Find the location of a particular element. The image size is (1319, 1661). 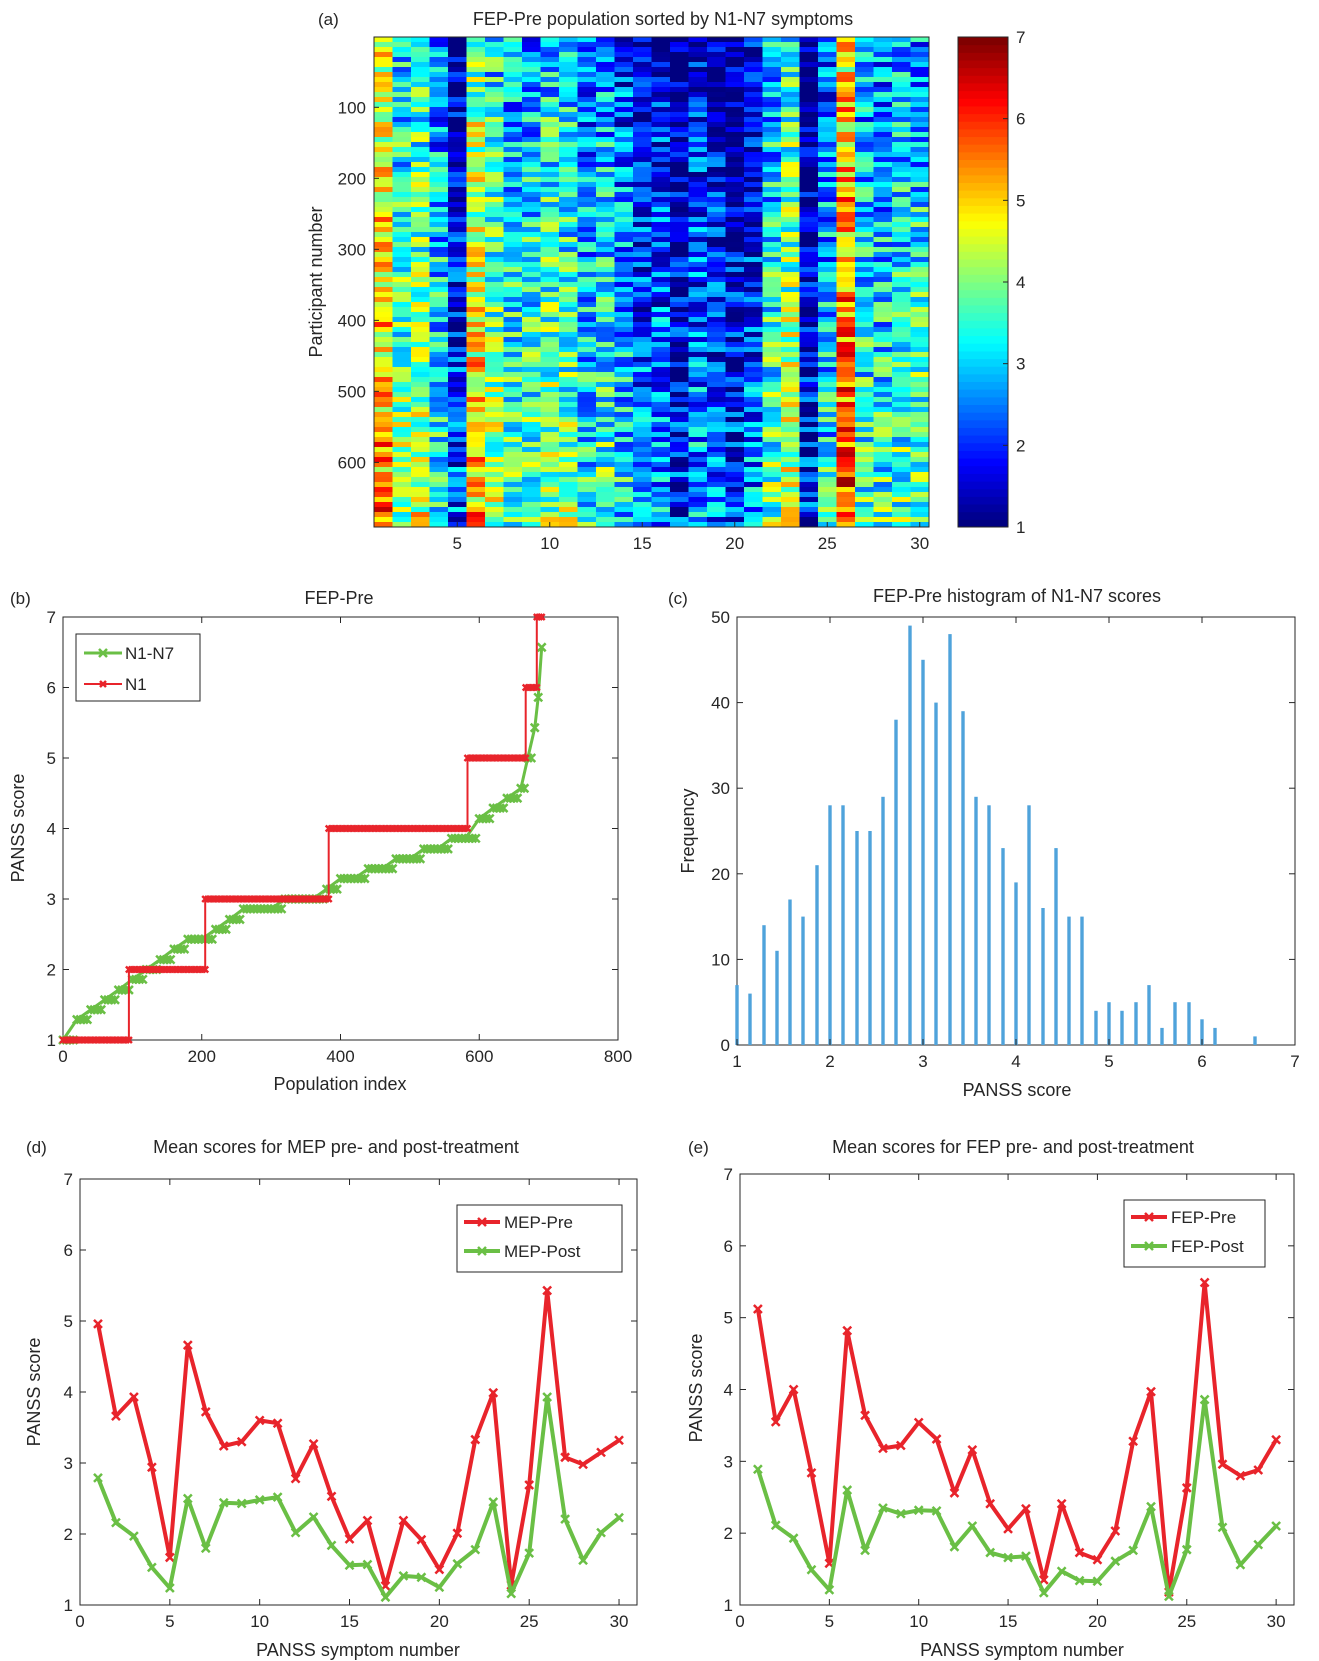

histogram-bars is located at coordinates (996, 835).